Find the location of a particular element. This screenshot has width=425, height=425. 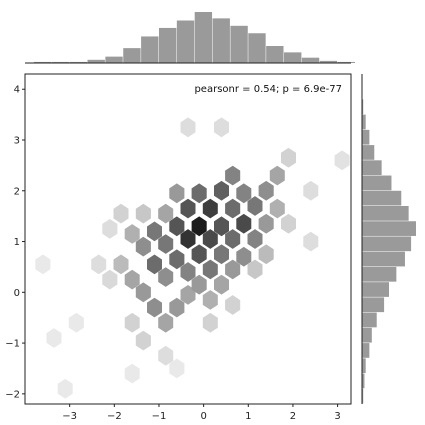

x-tick-label: 2 is located at coordinates (293, 416).